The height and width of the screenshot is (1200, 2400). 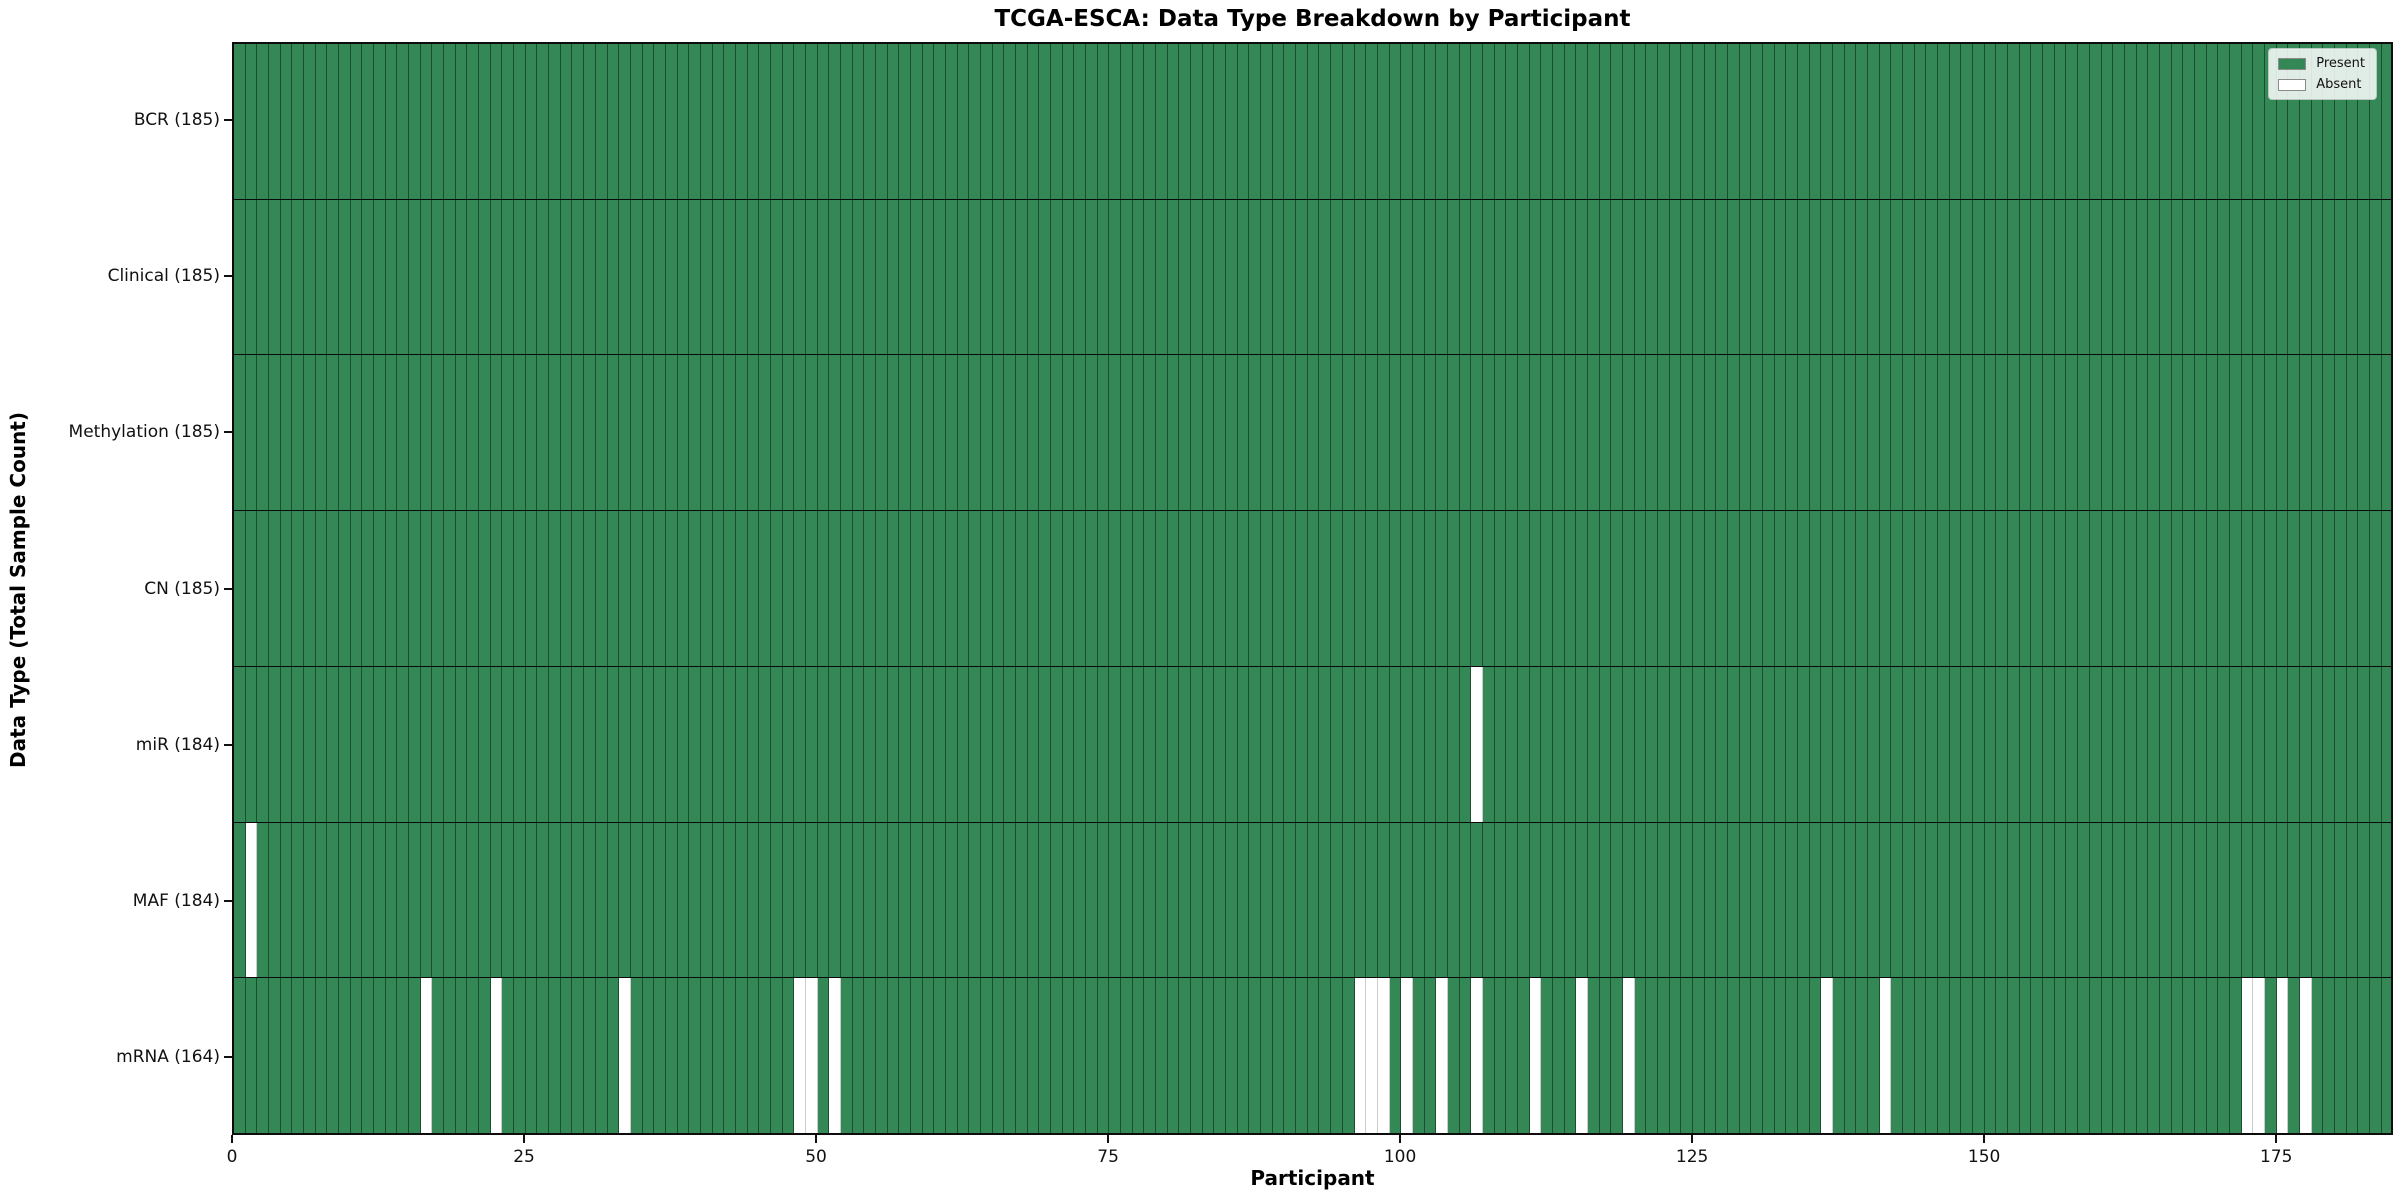 I want to click on legend-item-present: Present, so click(x=2321, y=63).